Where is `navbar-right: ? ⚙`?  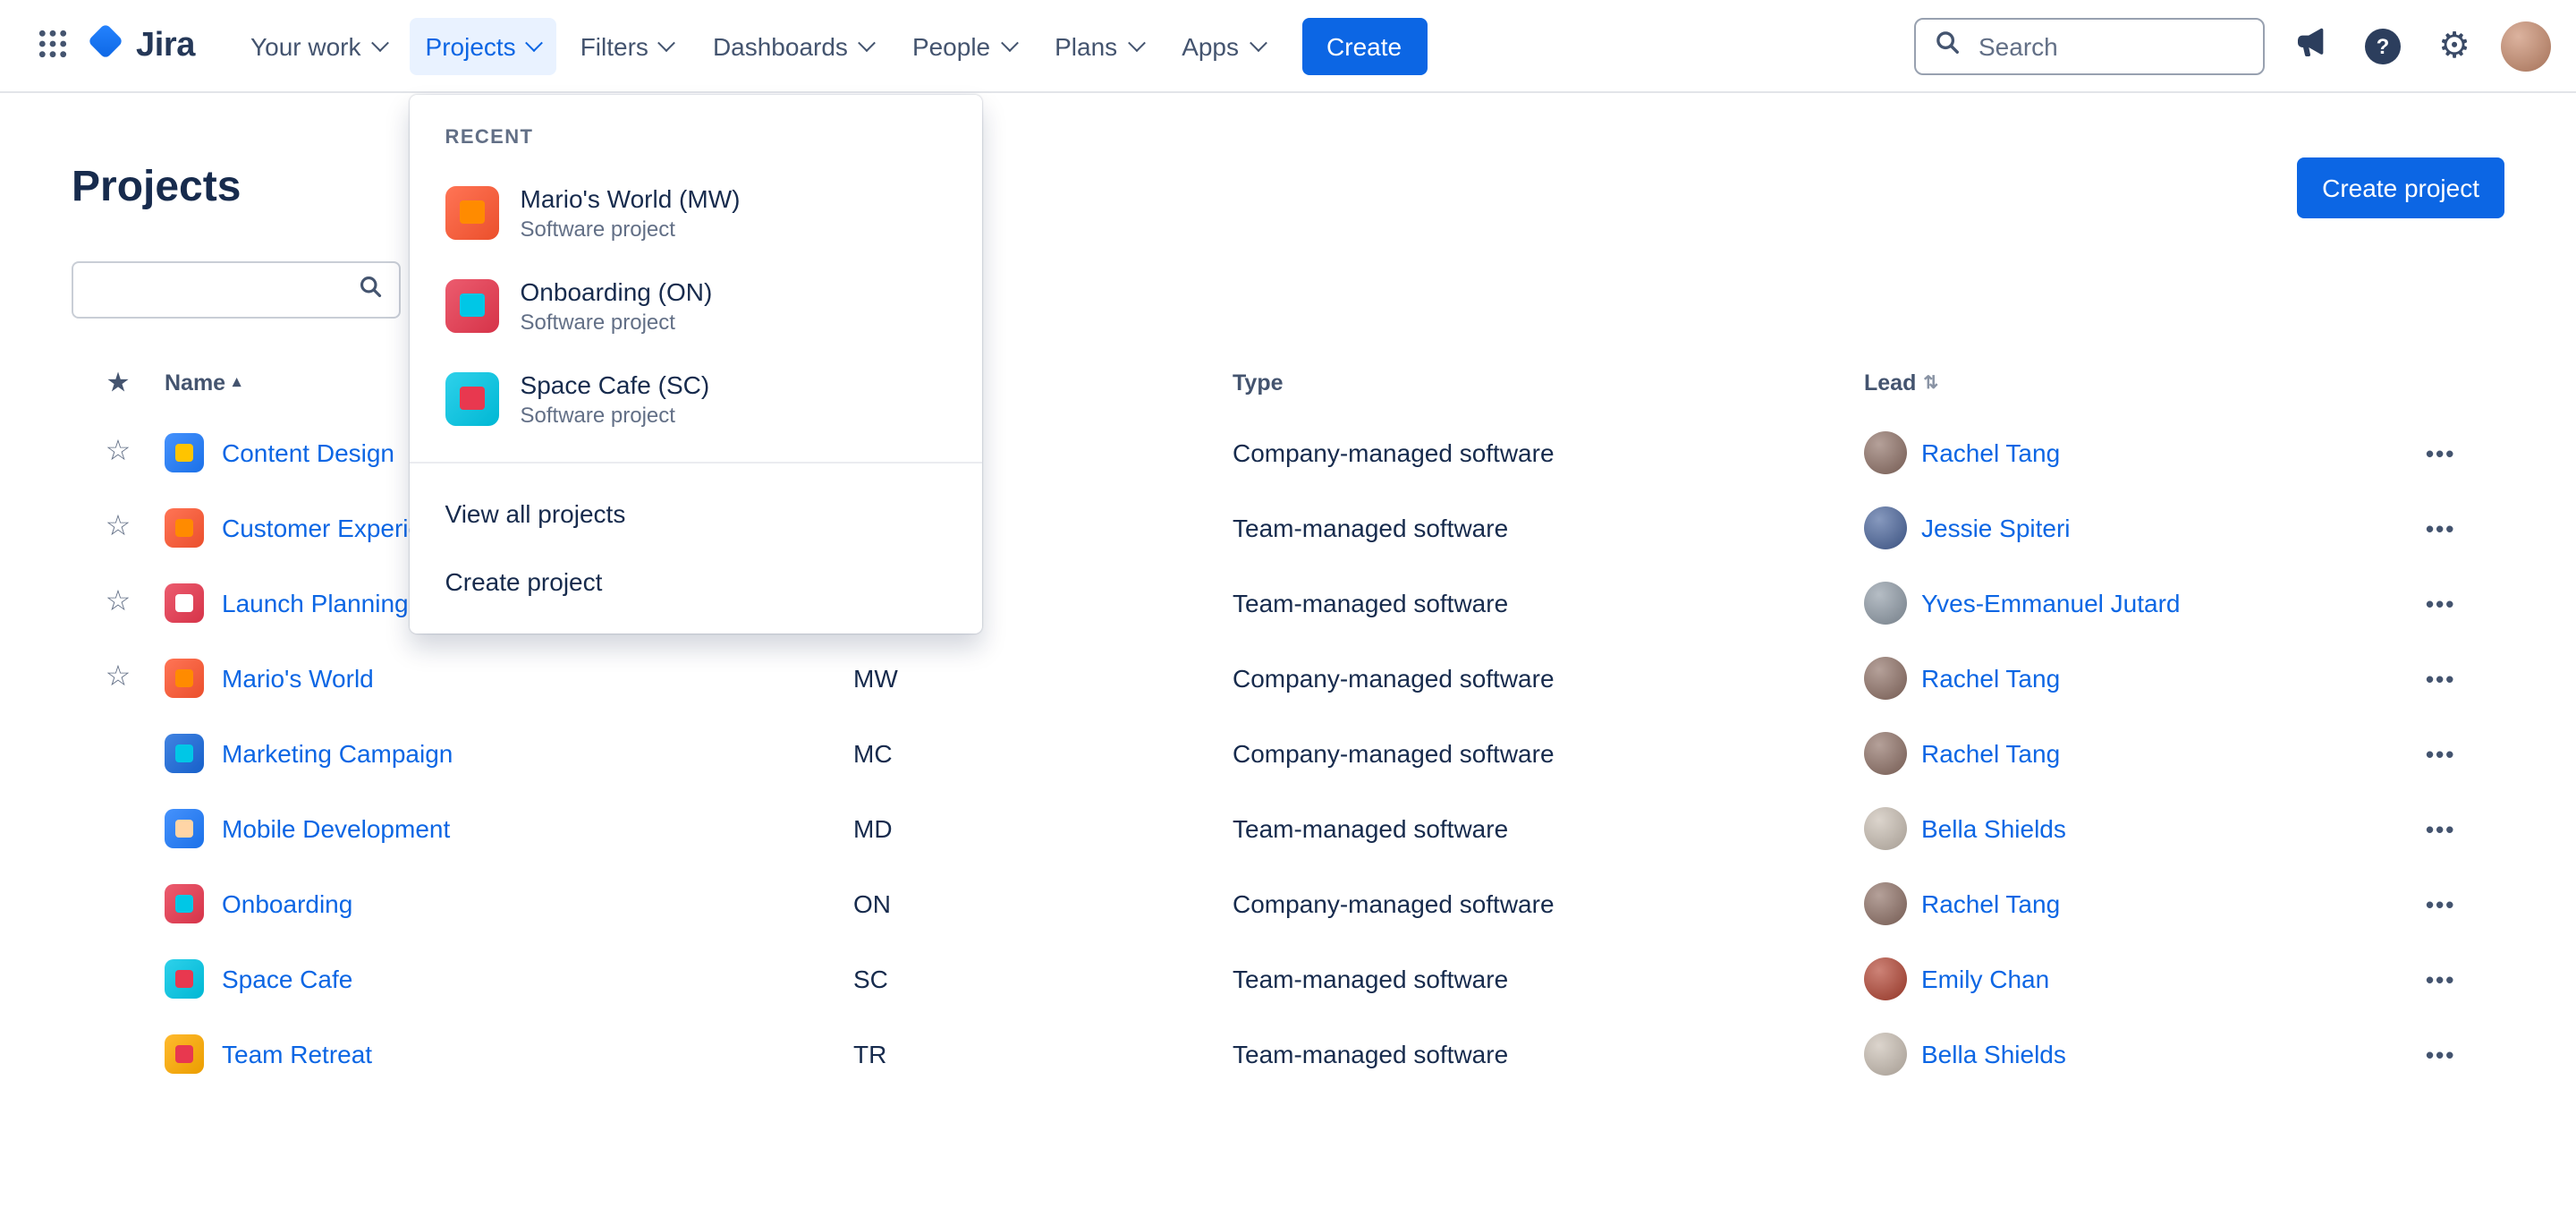 navbar-right: ? ⚙ is located at coordinates (2232, 45).